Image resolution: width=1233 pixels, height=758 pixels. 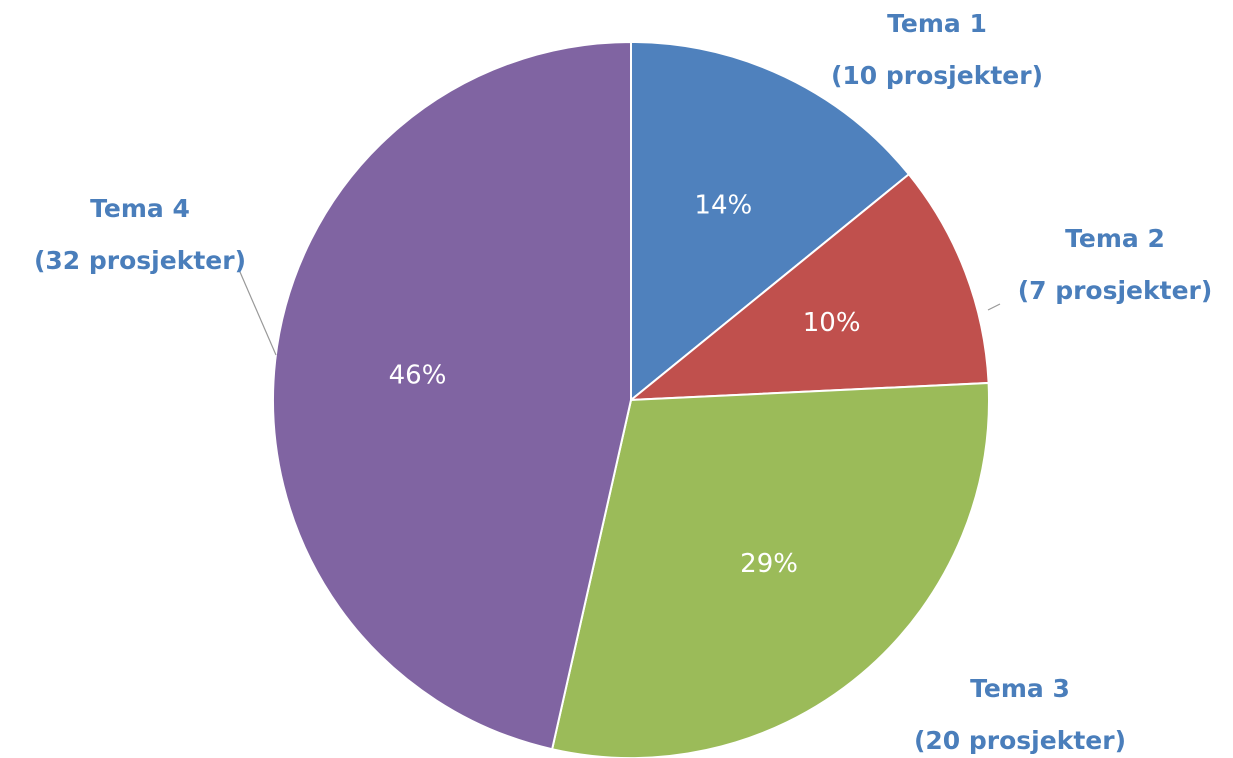 I want to click on value-label: 10%, so click(x=832, y=323).